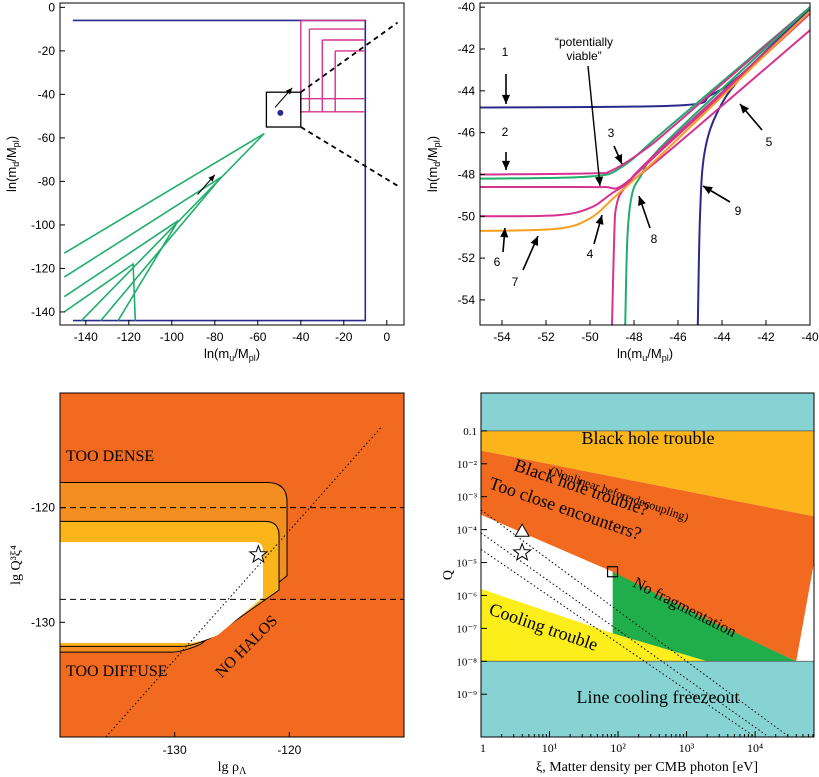 The height and width of the screenshot is (777, 819). What do you see at coordinates (161, 592) in the screenshot?
I see `viable-white-region` at bounding box center [161, 592].